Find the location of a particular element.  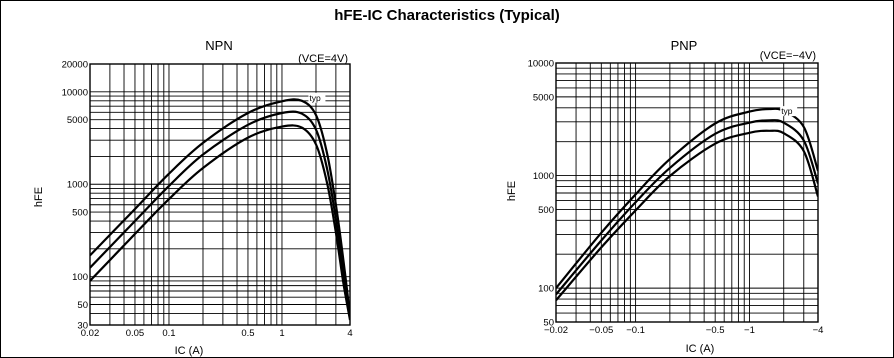

chart-pnp-xtick-label: −0.5 is located at coordinates (715, 330).